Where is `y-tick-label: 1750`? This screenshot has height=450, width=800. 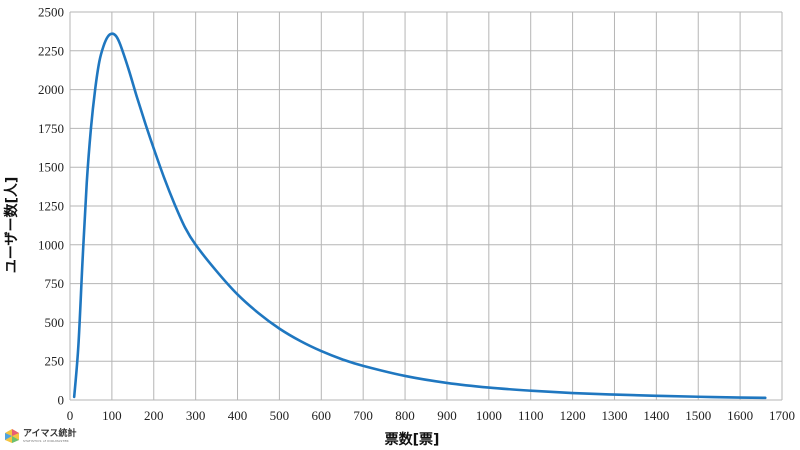 y-tick-label: 1750 is located at coordinates (51, 128).